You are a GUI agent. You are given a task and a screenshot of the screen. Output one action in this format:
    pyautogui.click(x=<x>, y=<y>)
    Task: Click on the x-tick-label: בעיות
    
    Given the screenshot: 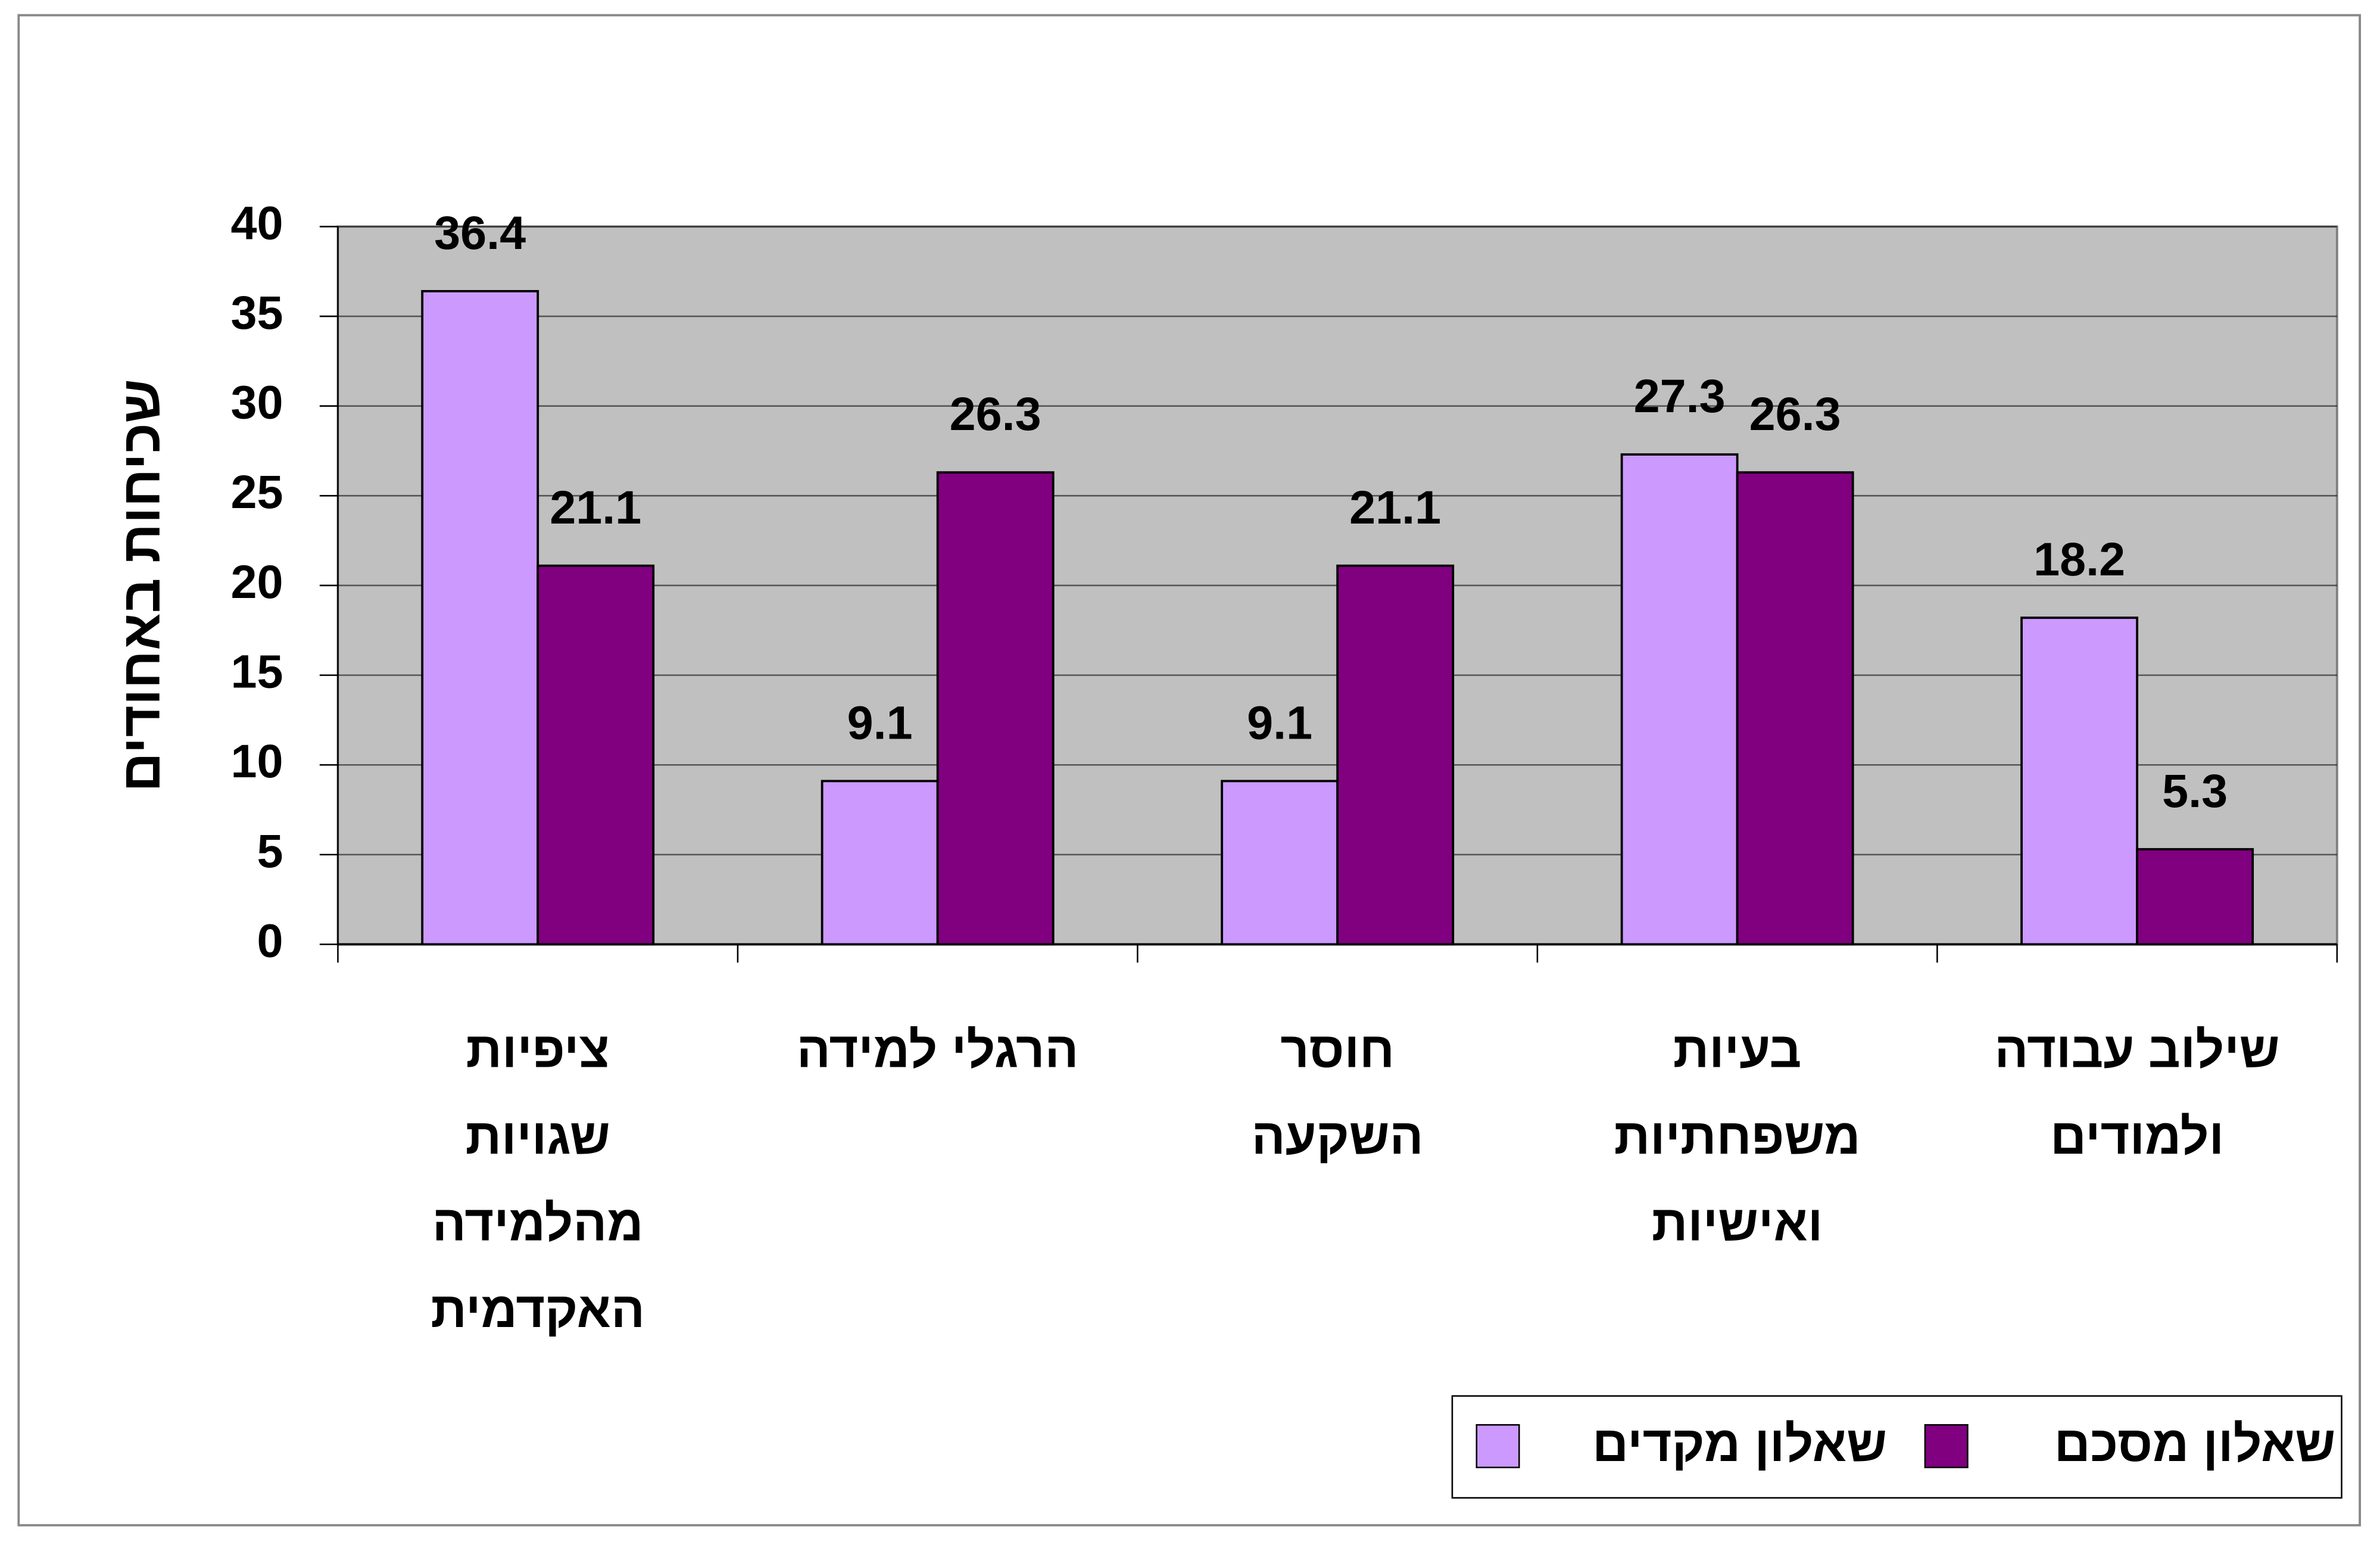 What is the action you would take?
    pyautogui.click(x=1738, y=1050)
    